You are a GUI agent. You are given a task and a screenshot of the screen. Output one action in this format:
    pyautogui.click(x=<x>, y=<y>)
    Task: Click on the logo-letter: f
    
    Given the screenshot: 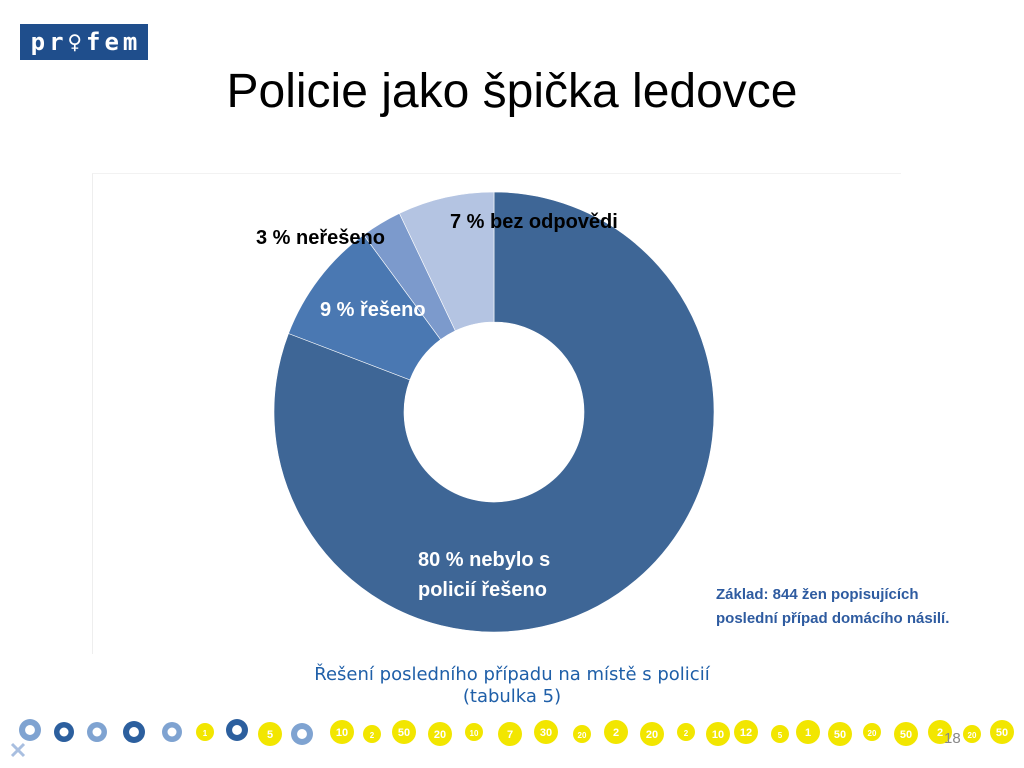 What is the action you would take?
    pyautogui.click(x=93, y=42)
    